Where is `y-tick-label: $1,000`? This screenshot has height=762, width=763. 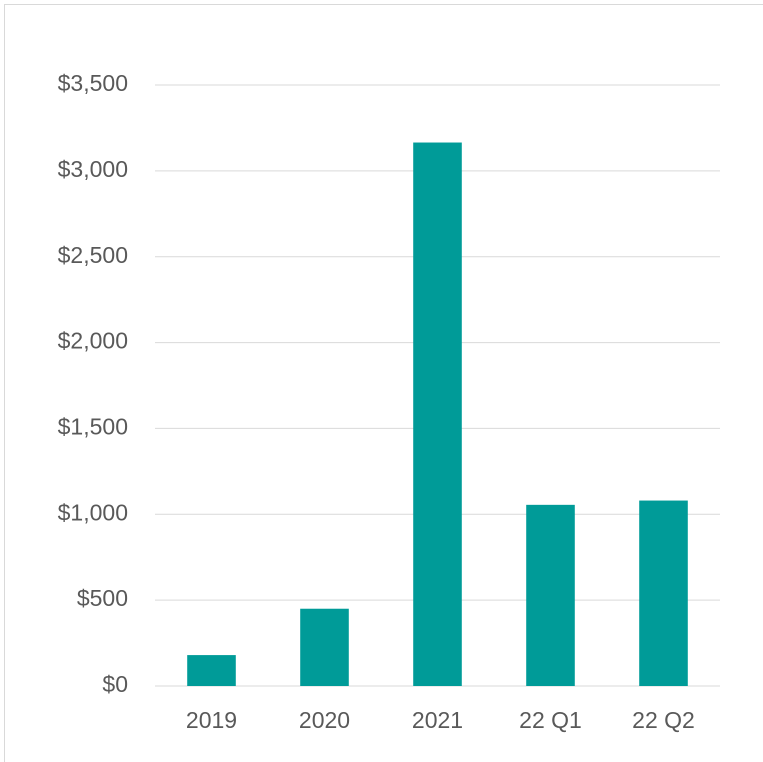
y-tick-label: $1,000 is located at coordinates (93, 512).